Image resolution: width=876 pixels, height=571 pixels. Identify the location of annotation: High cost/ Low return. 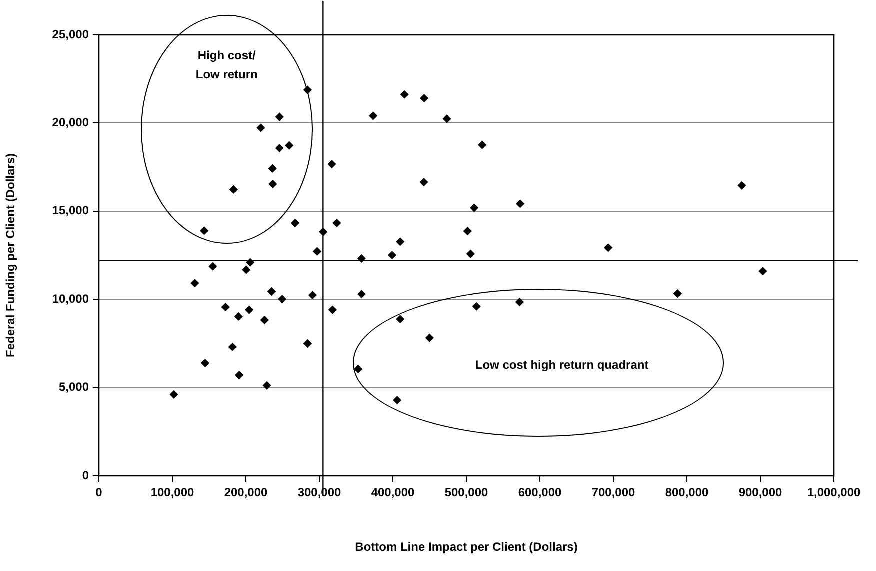
(227, 65).